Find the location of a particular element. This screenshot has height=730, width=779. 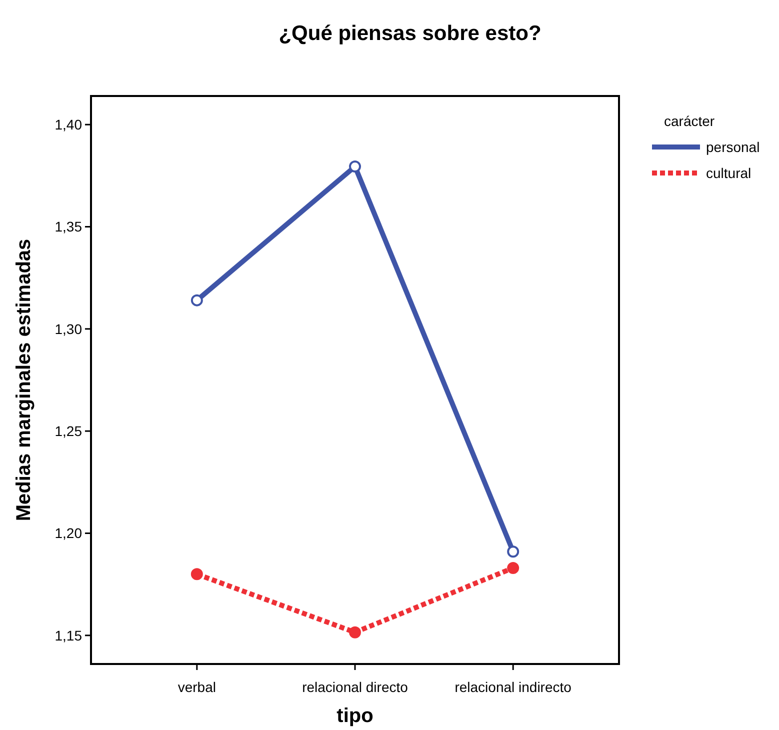

y-tick-label: 1,15 is located at coordinates (68, 635).